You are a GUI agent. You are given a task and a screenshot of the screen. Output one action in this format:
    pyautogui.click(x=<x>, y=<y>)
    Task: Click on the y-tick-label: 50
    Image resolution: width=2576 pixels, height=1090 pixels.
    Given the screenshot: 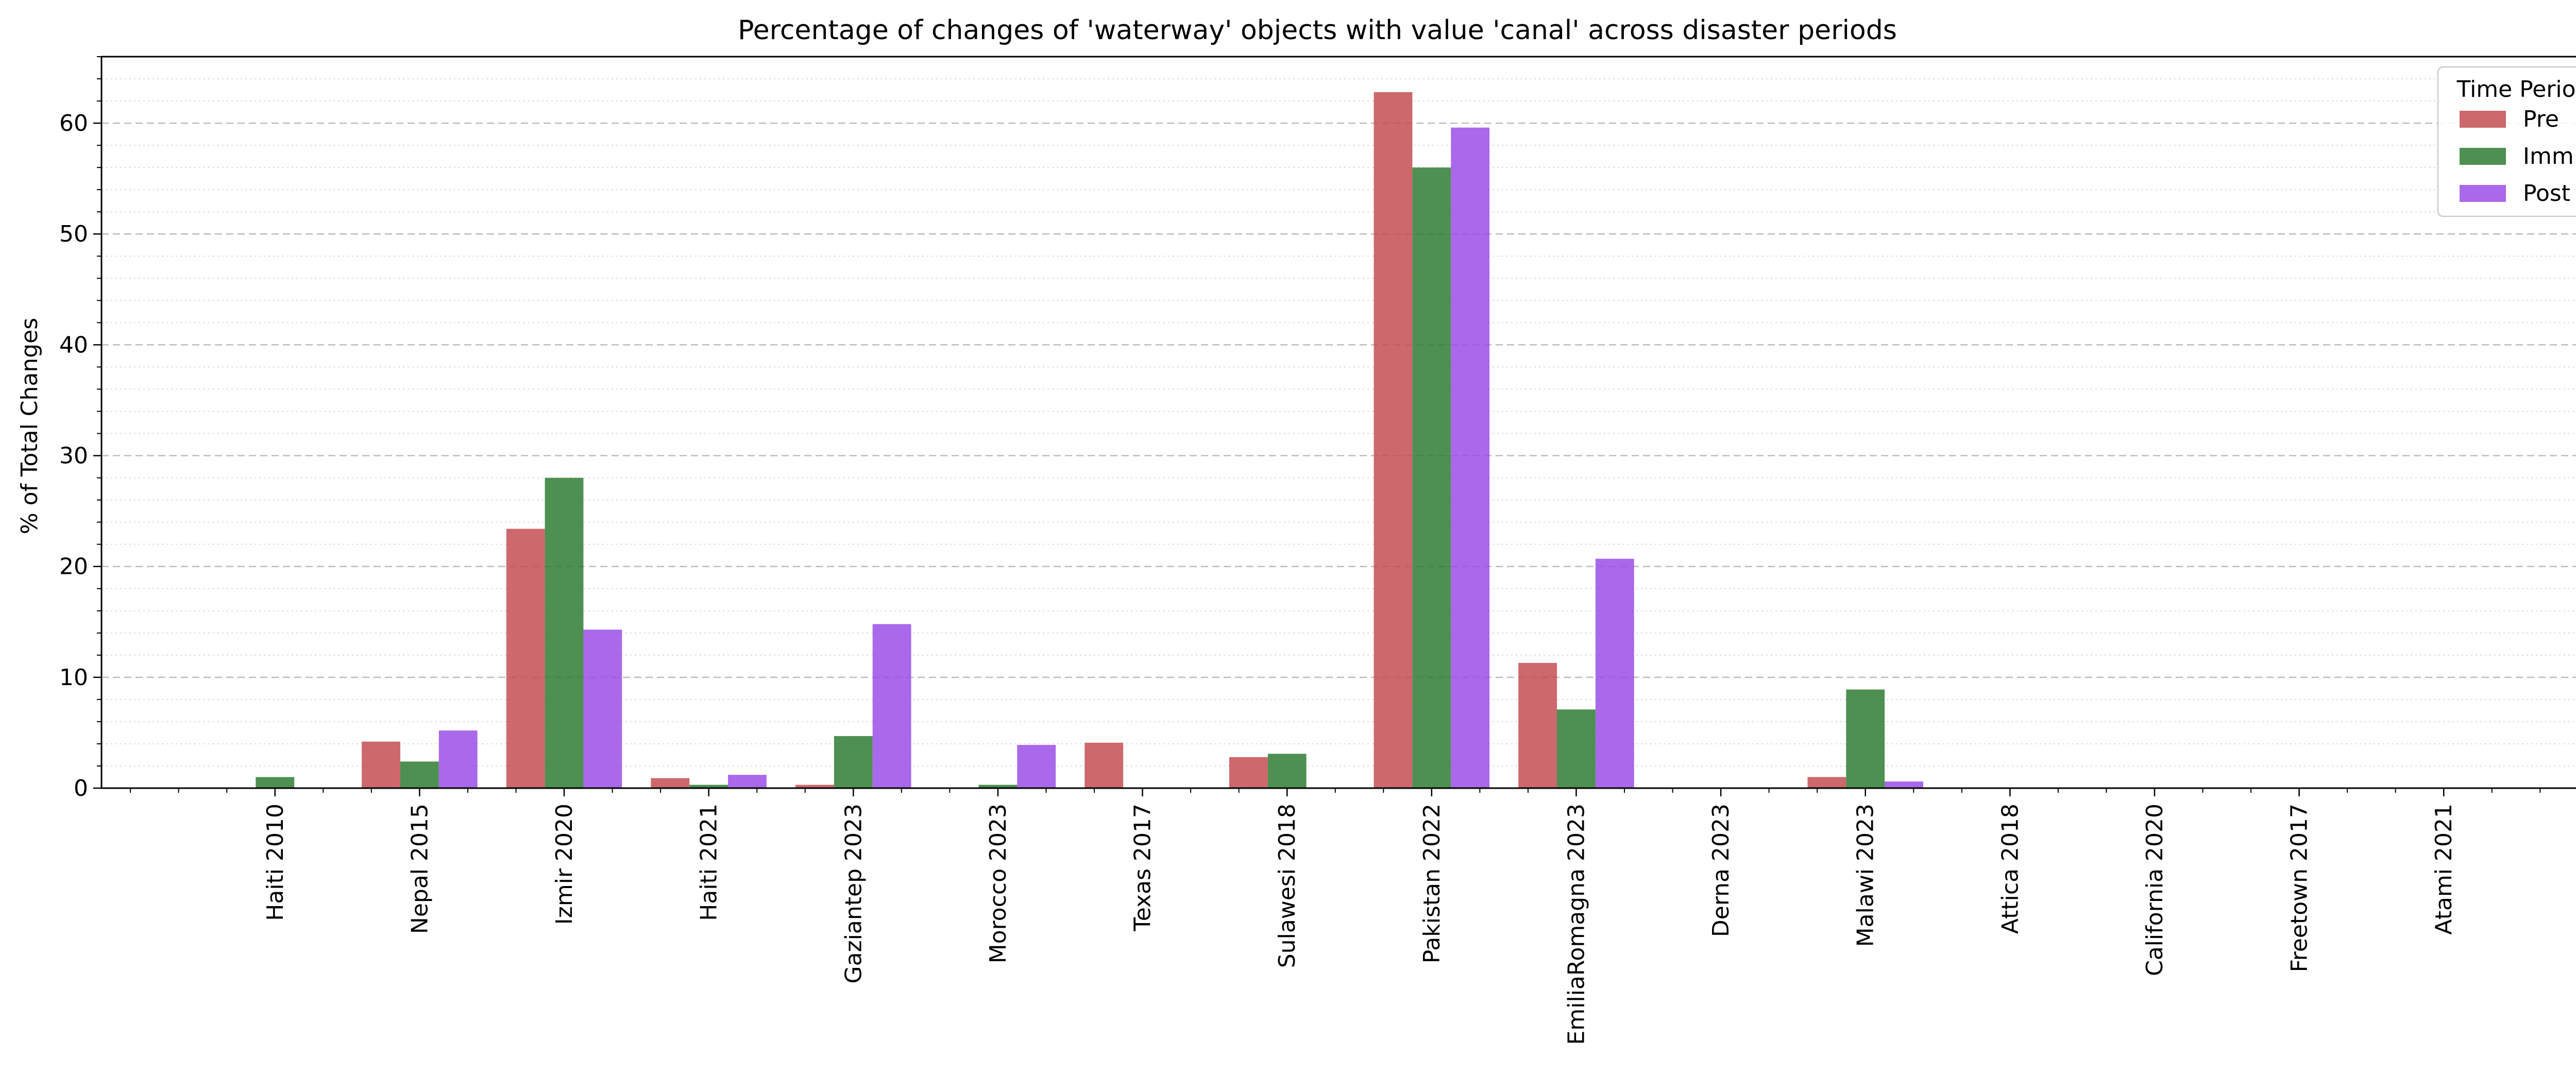 What is the action you would take?
    pyautogui.click(x=73, y=234)
    